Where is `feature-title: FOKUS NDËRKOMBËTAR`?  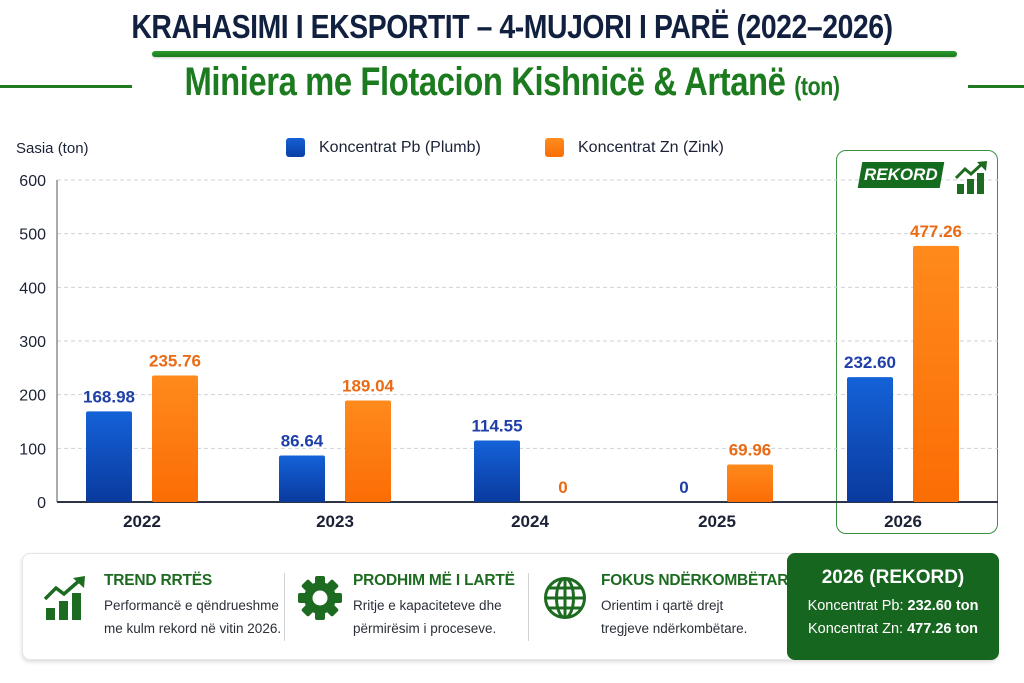 feature-title: FOKUS NDËRKOMBËTAR is located at coordinates (695, 580).